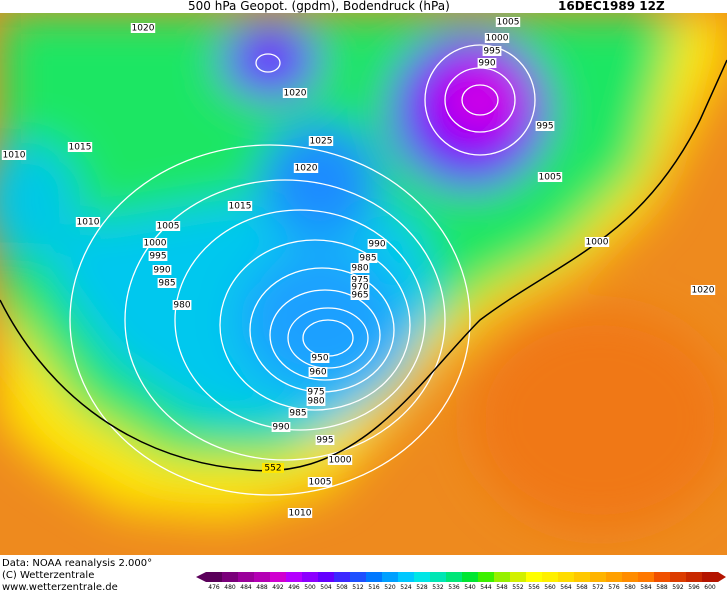  I want to click on legend-tick-label: 548, so click(502, 587).